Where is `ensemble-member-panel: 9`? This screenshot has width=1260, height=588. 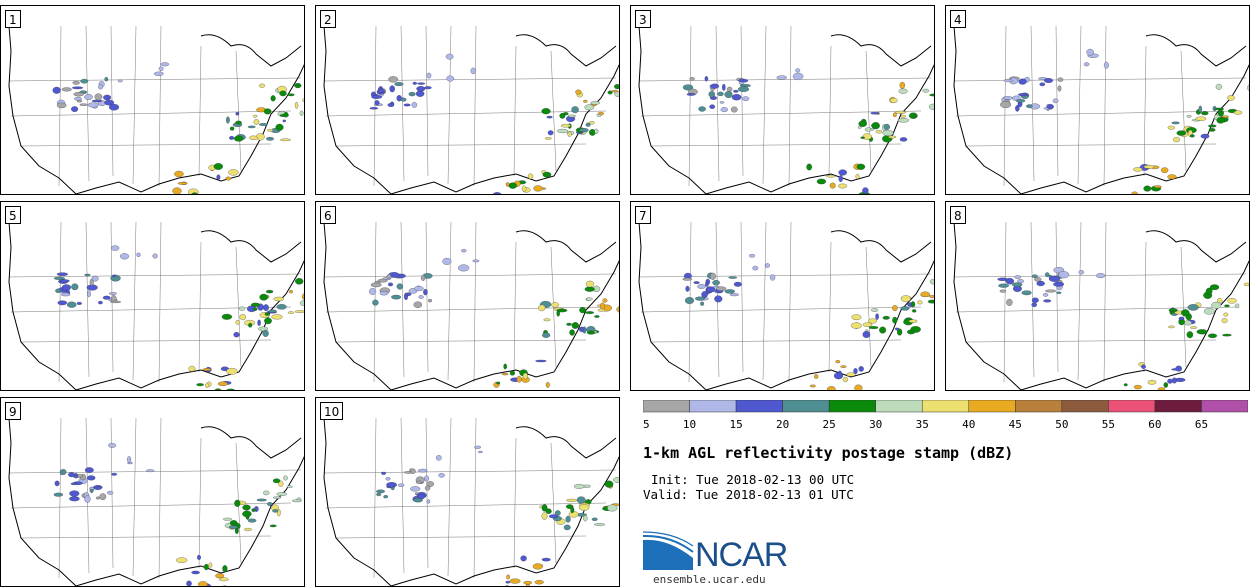
ensemble-member-panel: 9 is located at coordinates (152, 492).